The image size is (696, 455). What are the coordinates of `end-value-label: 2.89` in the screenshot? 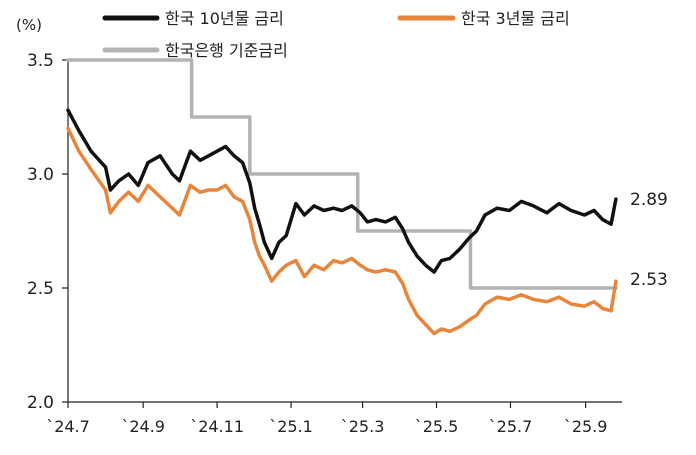 It's located at (649, 200).